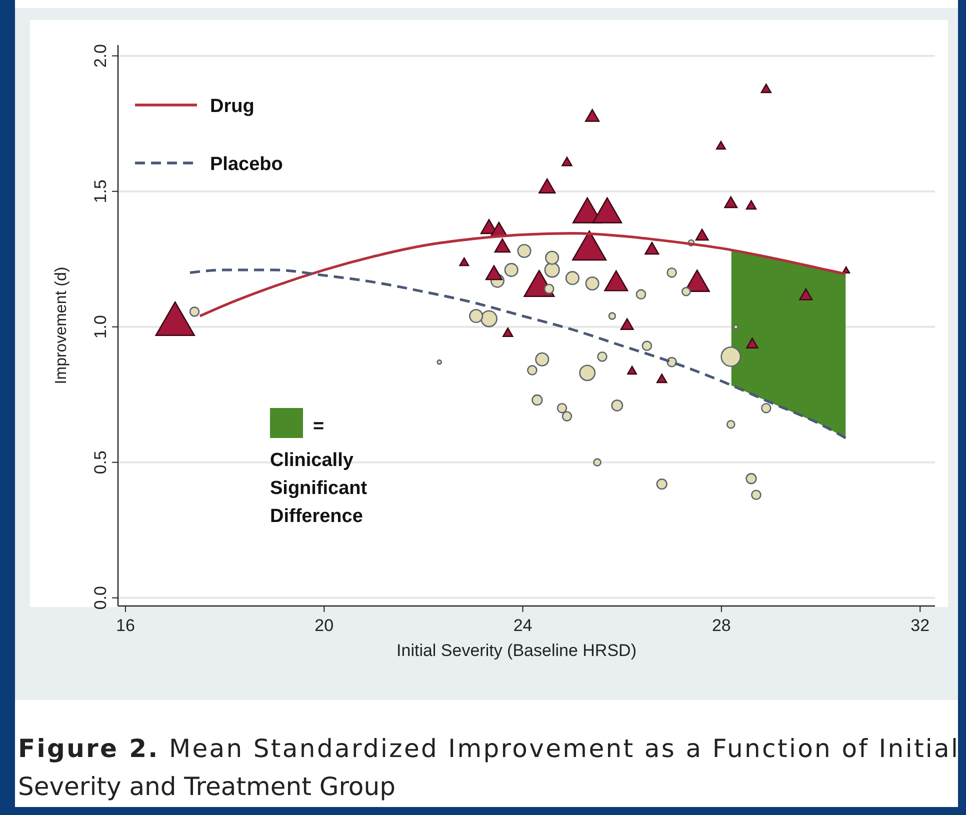 This screenshot has height=815, width=966. What do you see at coordinates (100, 598) in the screenshot?
I see `y-tick-label: 0.0` at bounding box center [100, 598].